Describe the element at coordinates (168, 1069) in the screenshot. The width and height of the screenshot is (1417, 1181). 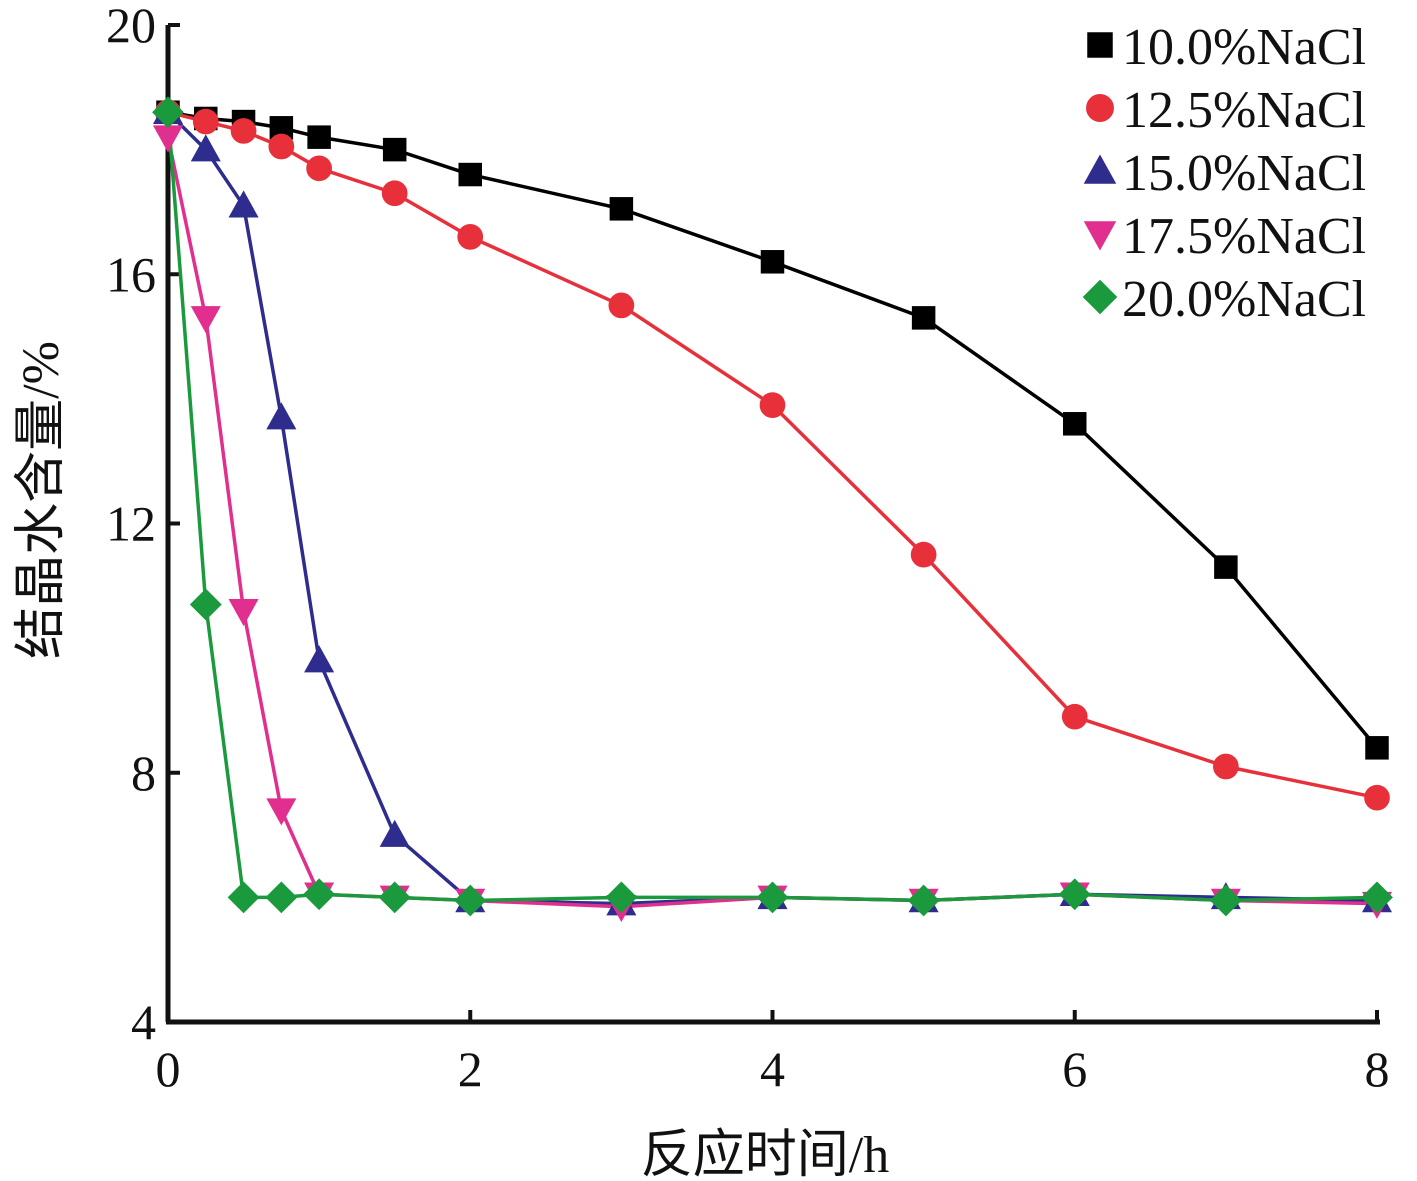
I see `x-tick-label: 0` at that location.